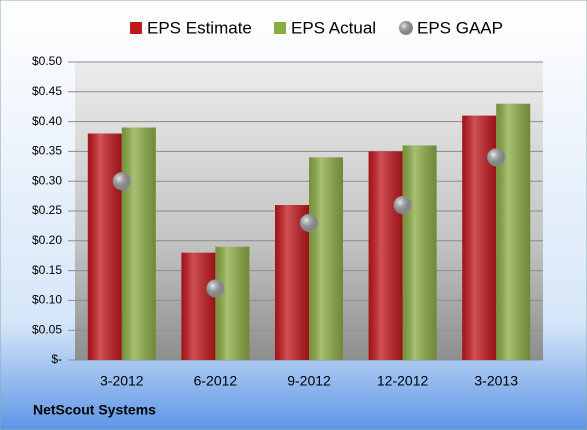  Describe the element at coordinates (333, 27) in the screenshot. I see `legend-label: EPS Actual` at that location.